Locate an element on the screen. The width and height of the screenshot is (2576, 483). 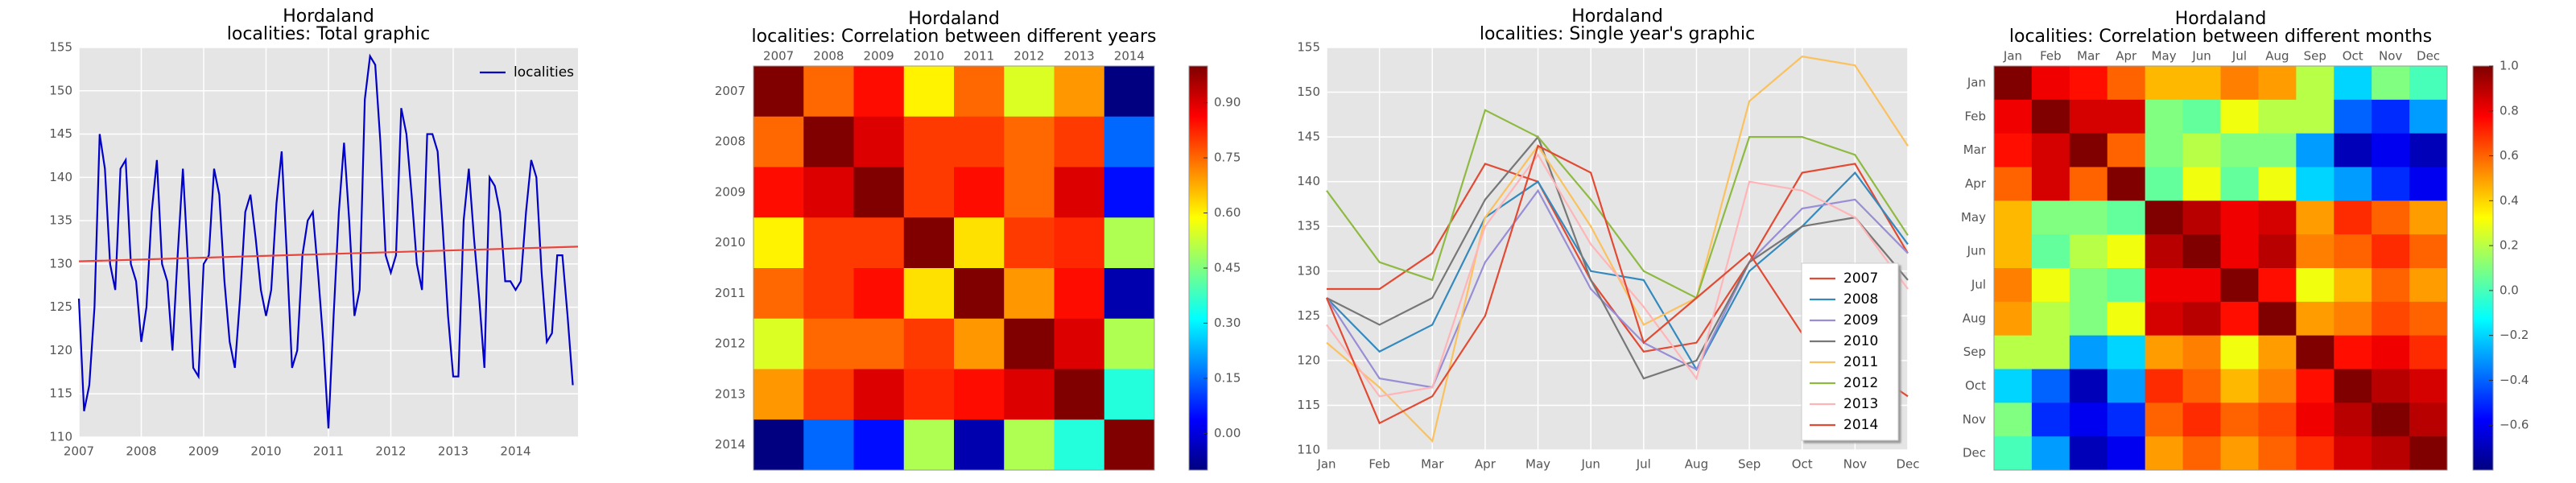
colorbar-tick-label: 0.30 is located at coordinates (1227, 323).